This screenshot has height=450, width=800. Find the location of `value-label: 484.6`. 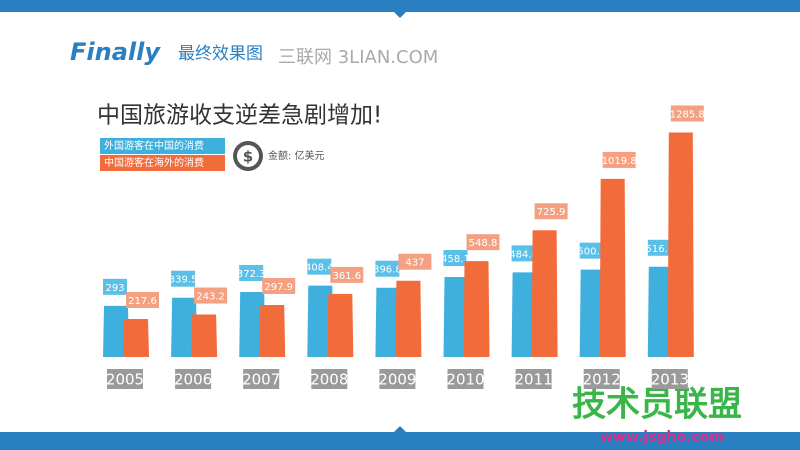

value-label: 484.6 is located at coordinates (523, 254).